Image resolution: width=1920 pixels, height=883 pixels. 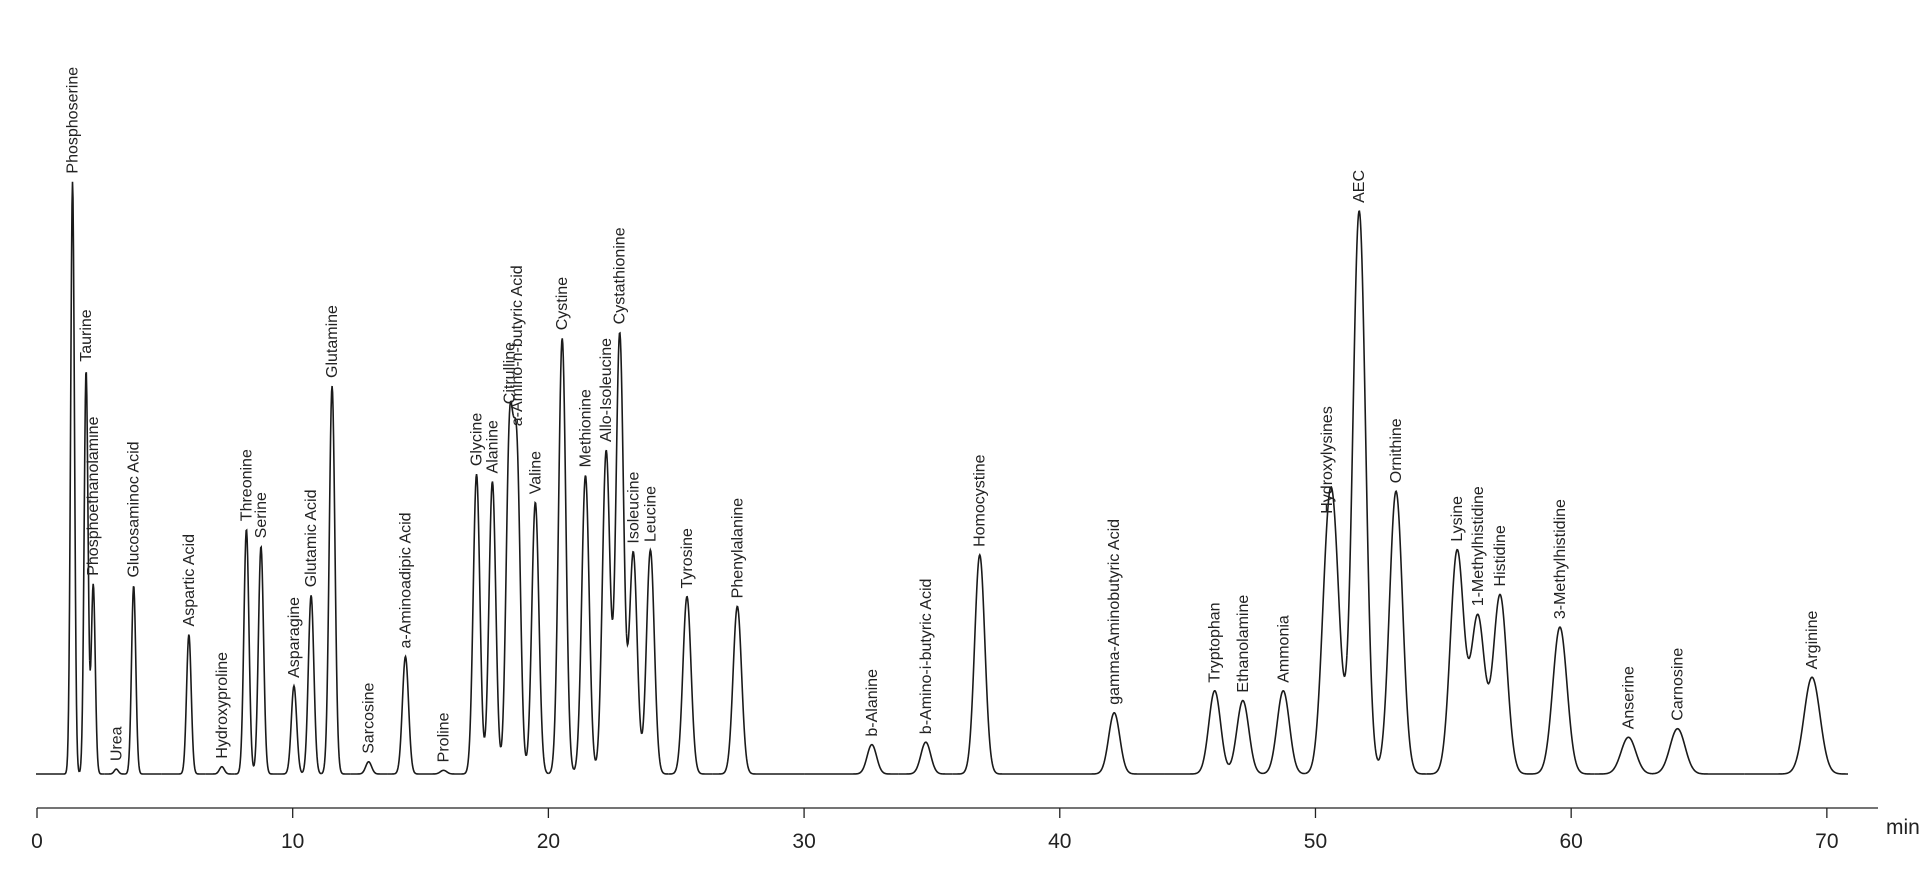 What do you see at coordinates (1560, 559) in the screenshot?
I see `peak-label: 3-Methylhistidine` at bounding box center [1560, 559].